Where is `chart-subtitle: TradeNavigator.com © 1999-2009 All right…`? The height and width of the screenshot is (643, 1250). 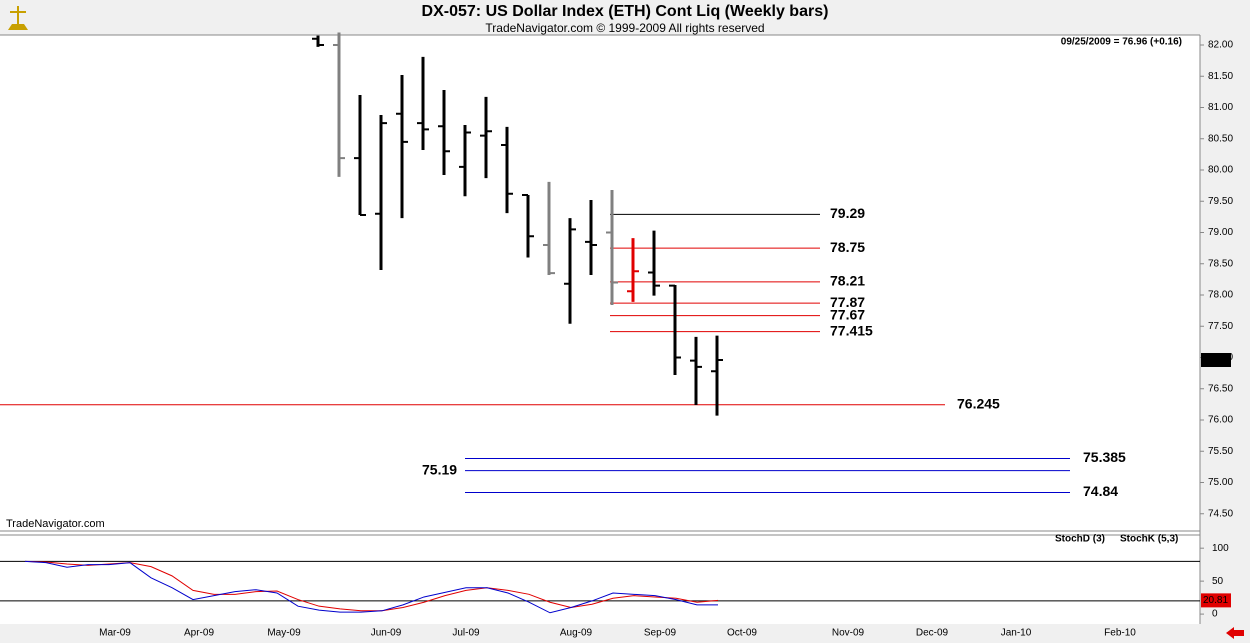
chart-subtitle: TradeNavigator.com © 1999-2009 All right… is located at coordinates (624, 28).